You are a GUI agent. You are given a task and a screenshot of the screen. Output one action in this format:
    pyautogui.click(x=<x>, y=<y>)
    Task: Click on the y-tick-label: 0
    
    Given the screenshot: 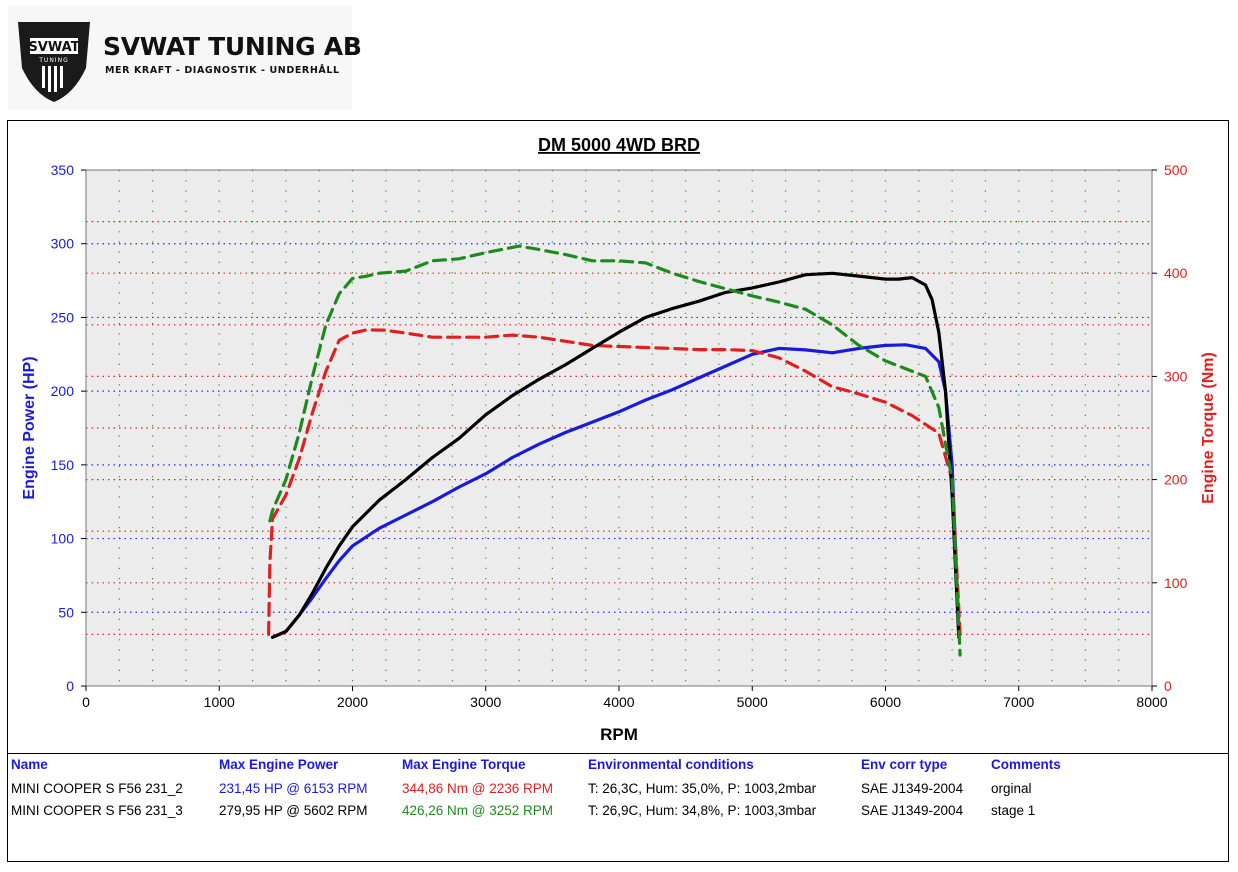 What is the action you would take?
    pyautogui.click(x=70, y=686)
    